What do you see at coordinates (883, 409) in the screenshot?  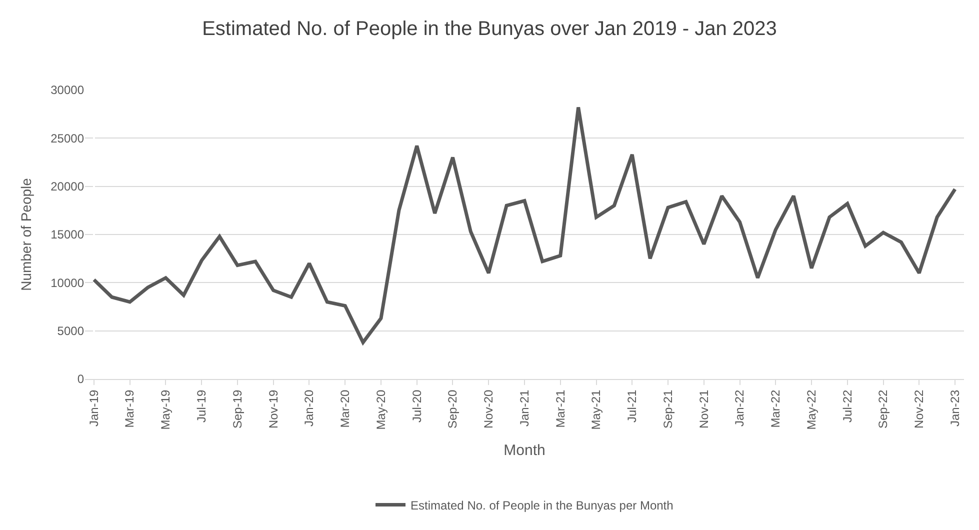 I see `x-tick-label: Sep-22` at bounding box center [883, 409].